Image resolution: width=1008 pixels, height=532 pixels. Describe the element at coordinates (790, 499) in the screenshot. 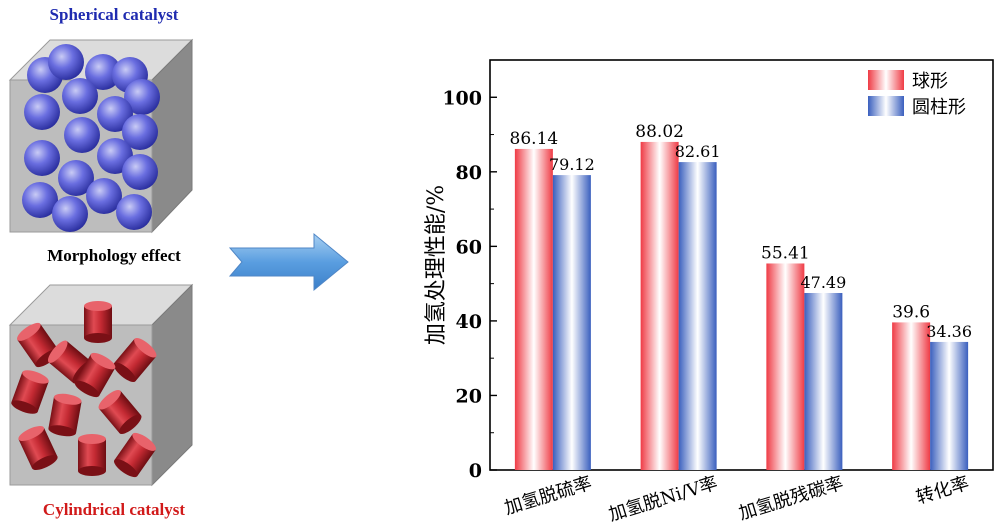

I see `x-tick-label: 加氢脱残碳率` at that location.